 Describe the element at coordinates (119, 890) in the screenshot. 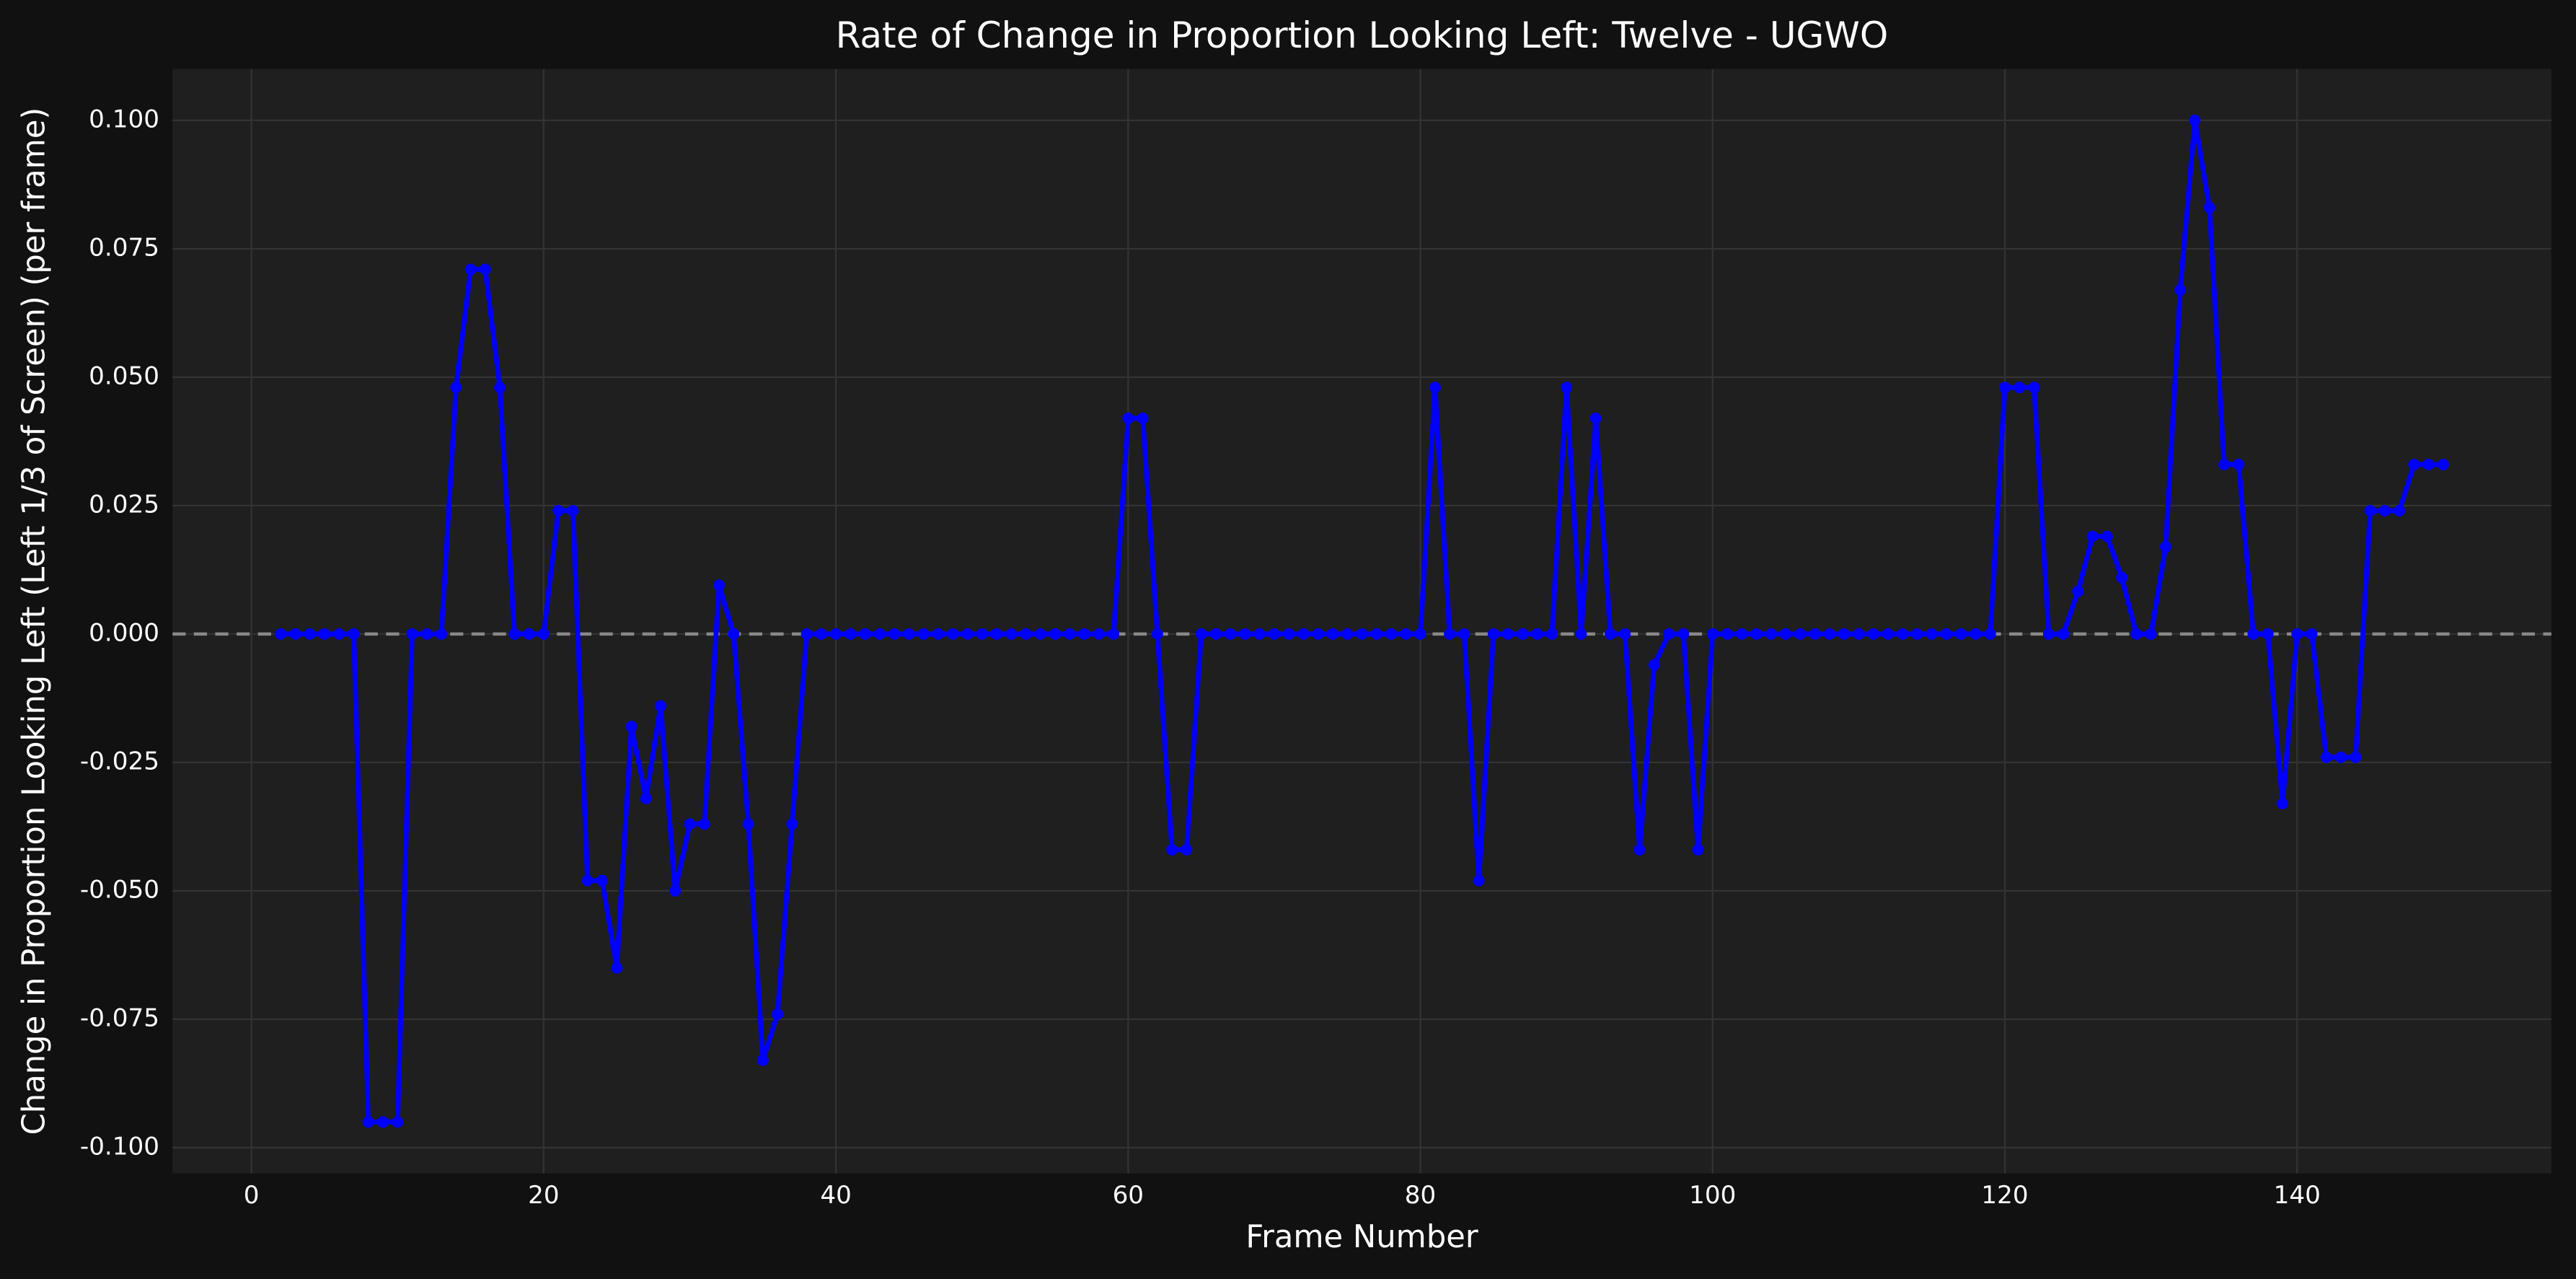

I see `y-tick-label: -0.050` at that location.